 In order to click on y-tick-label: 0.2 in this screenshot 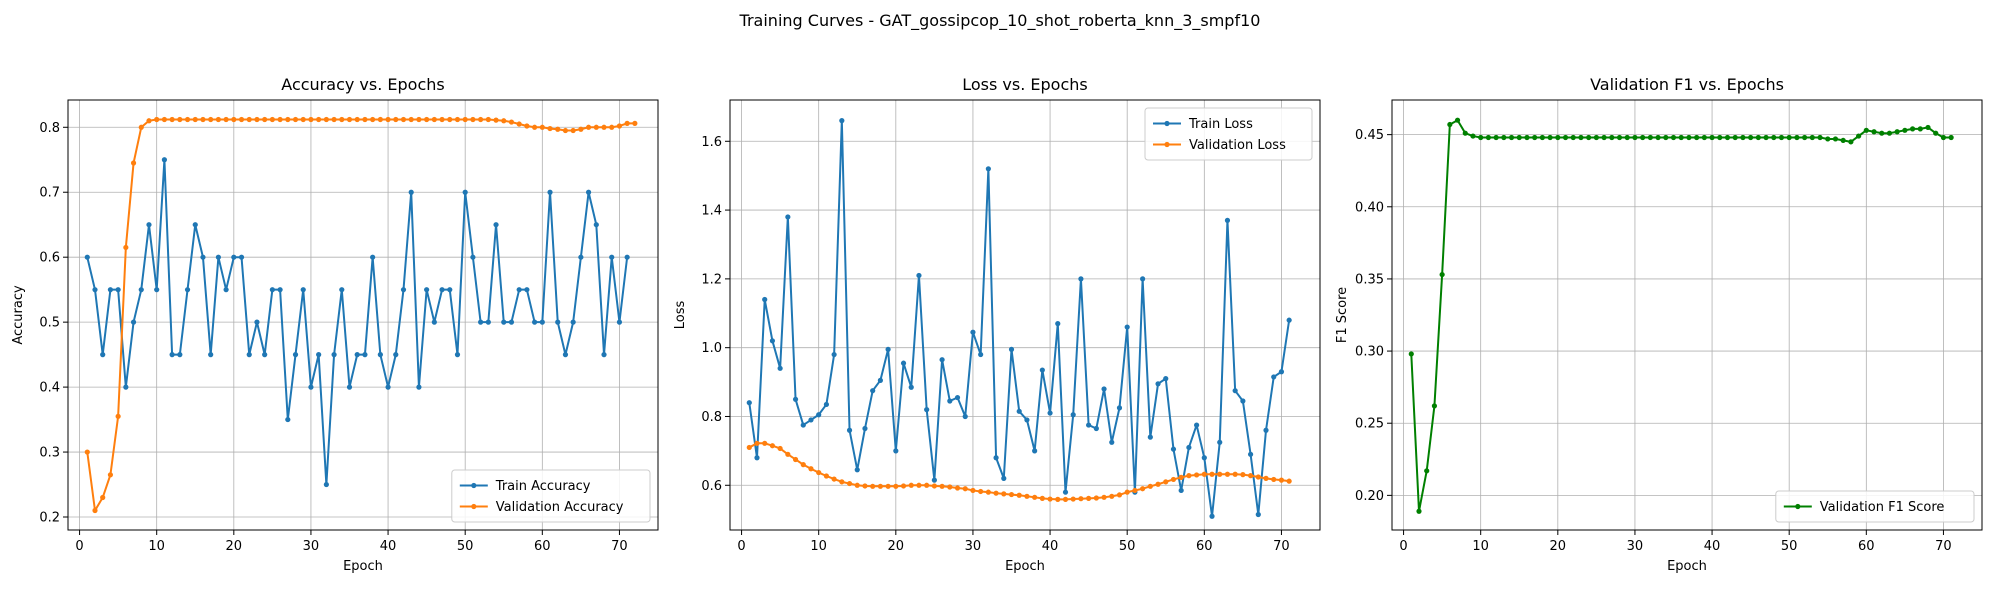, I will do `click(49, 518)`.